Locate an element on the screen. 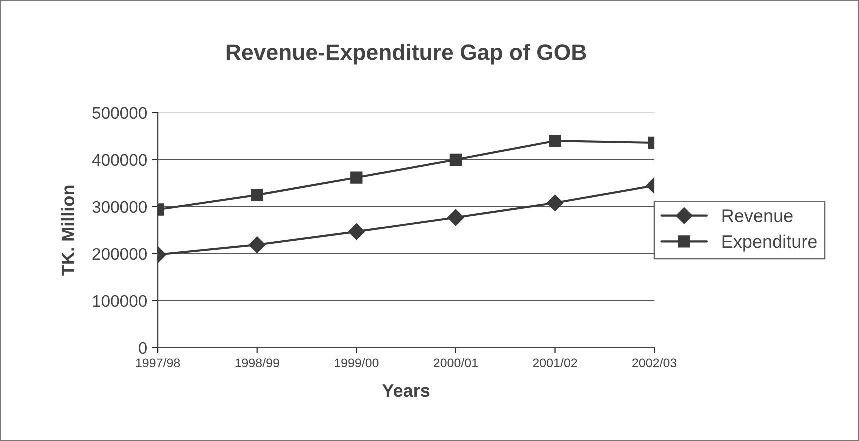  legend-label: Expenditure is located at coordinates (769, 243).